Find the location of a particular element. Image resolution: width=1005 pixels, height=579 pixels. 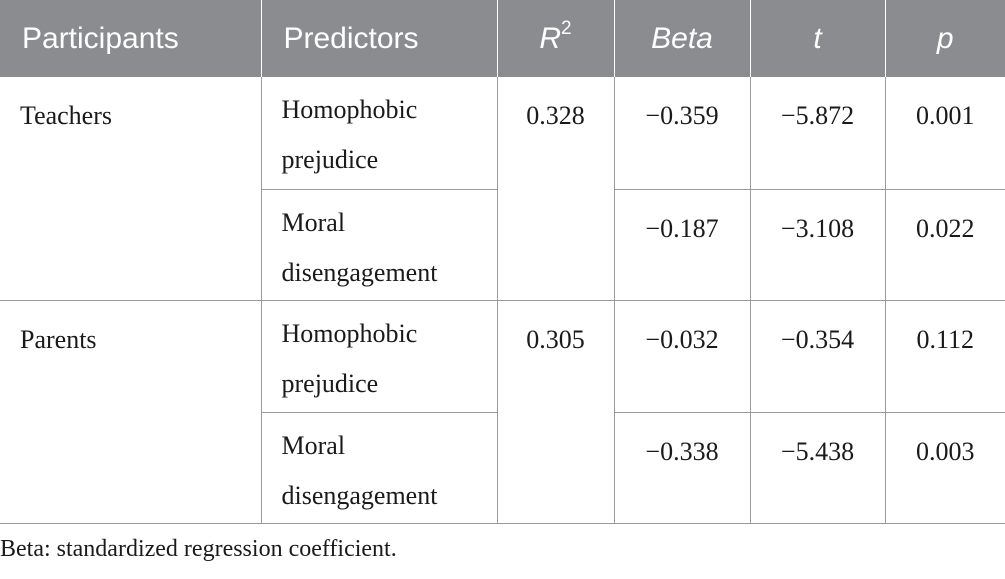

beta-cell: −0.187 is located at coordinates (682, 245).